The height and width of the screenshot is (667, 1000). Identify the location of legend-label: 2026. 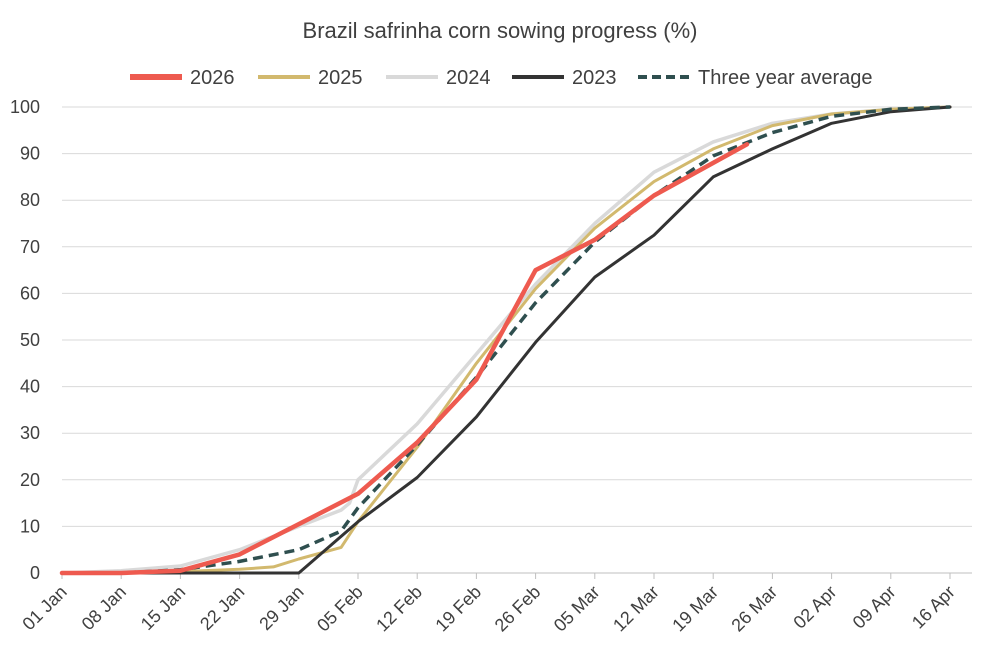
(212, 78).